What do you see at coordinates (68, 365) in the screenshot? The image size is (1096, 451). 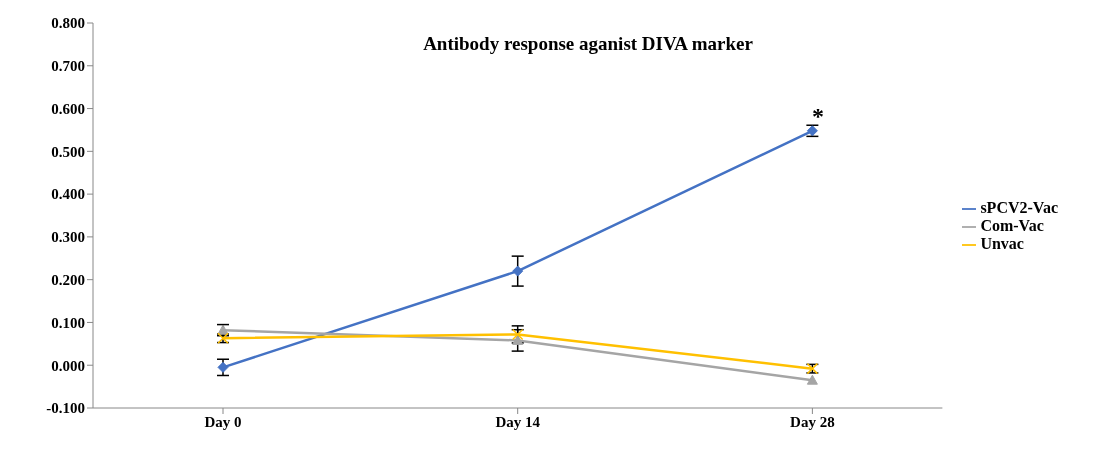 I see `y-tick-label: 0.000` at bounding box center [68, 365].